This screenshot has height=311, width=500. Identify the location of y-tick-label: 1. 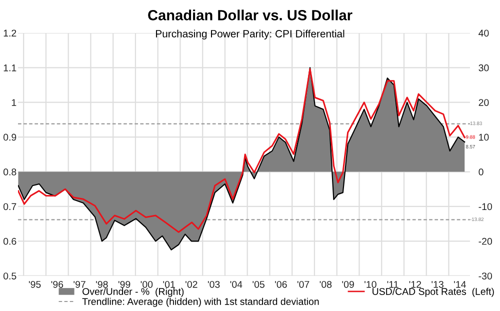
(14, 102).